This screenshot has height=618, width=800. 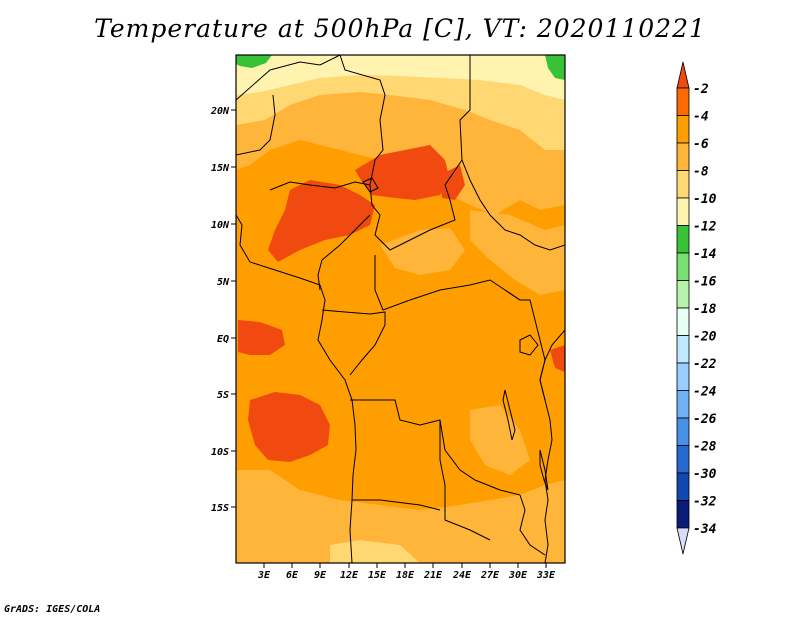 I want to click on lat-label-10n: 10N, so click(x=220, y=225).